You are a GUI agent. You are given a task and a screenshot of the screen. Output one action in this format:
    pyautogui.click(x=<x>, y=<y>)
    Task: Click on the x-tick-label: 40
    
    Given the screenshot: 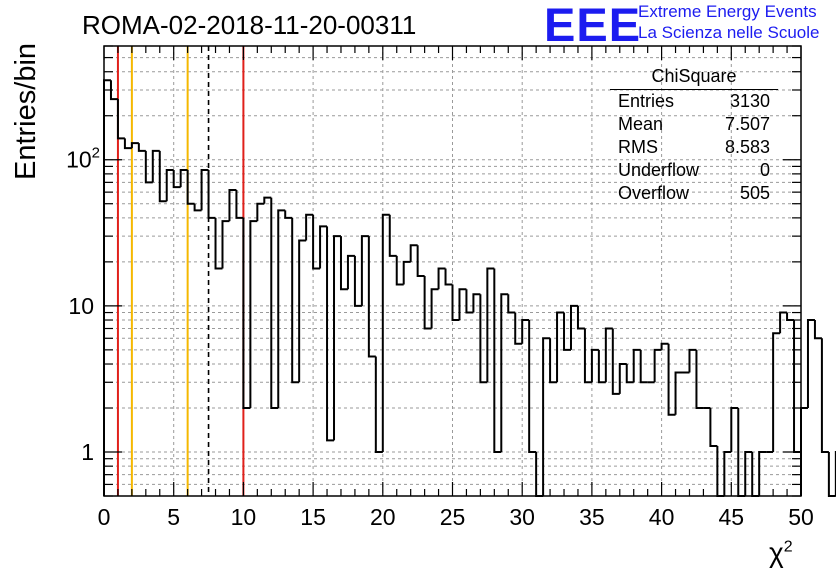 What is the action you would take?
    pyautogui.click(x=662, y=517)
    